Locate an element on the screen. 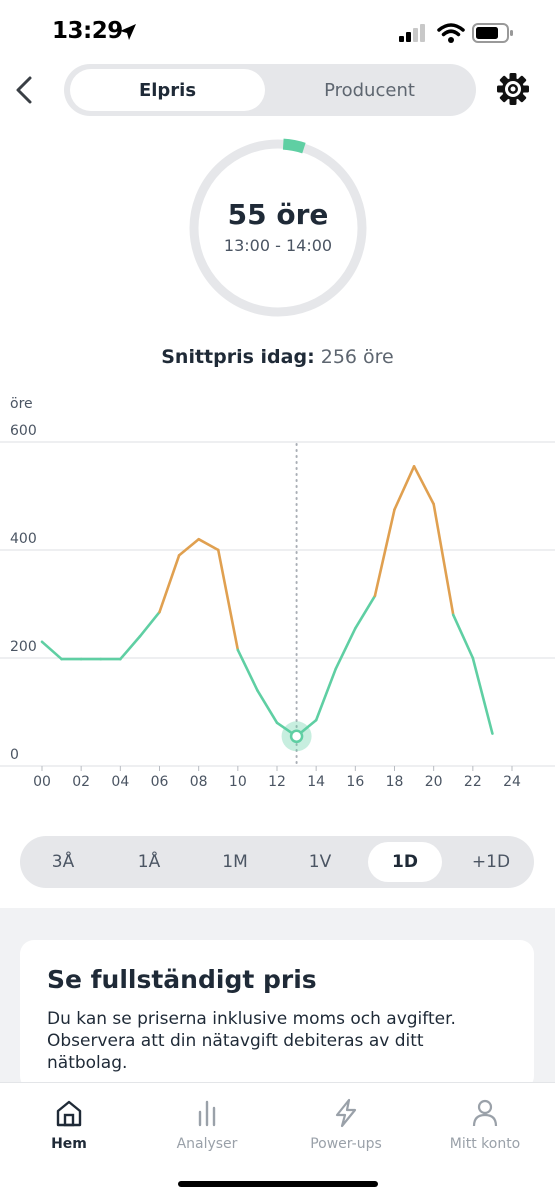  gear-icon is located at coordinates (513, 89).